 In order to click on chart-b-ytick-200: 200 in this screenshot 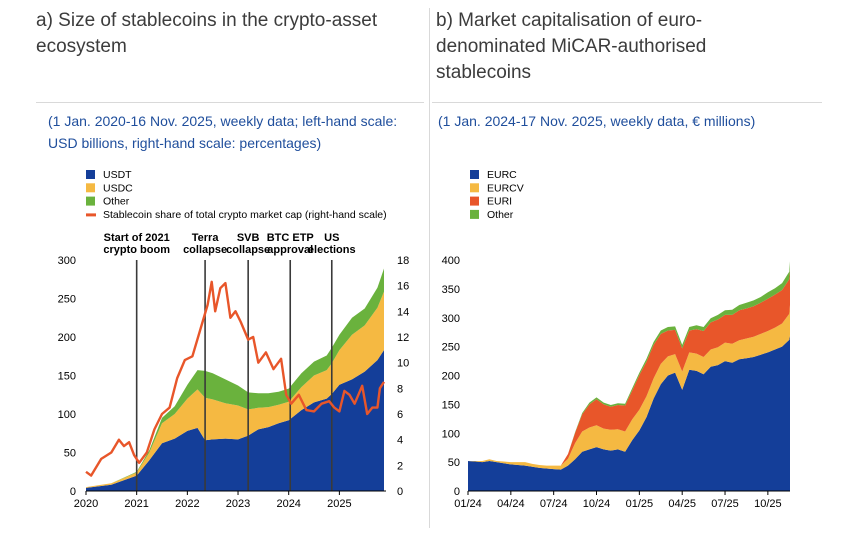, I will do `click(451, 377)`.